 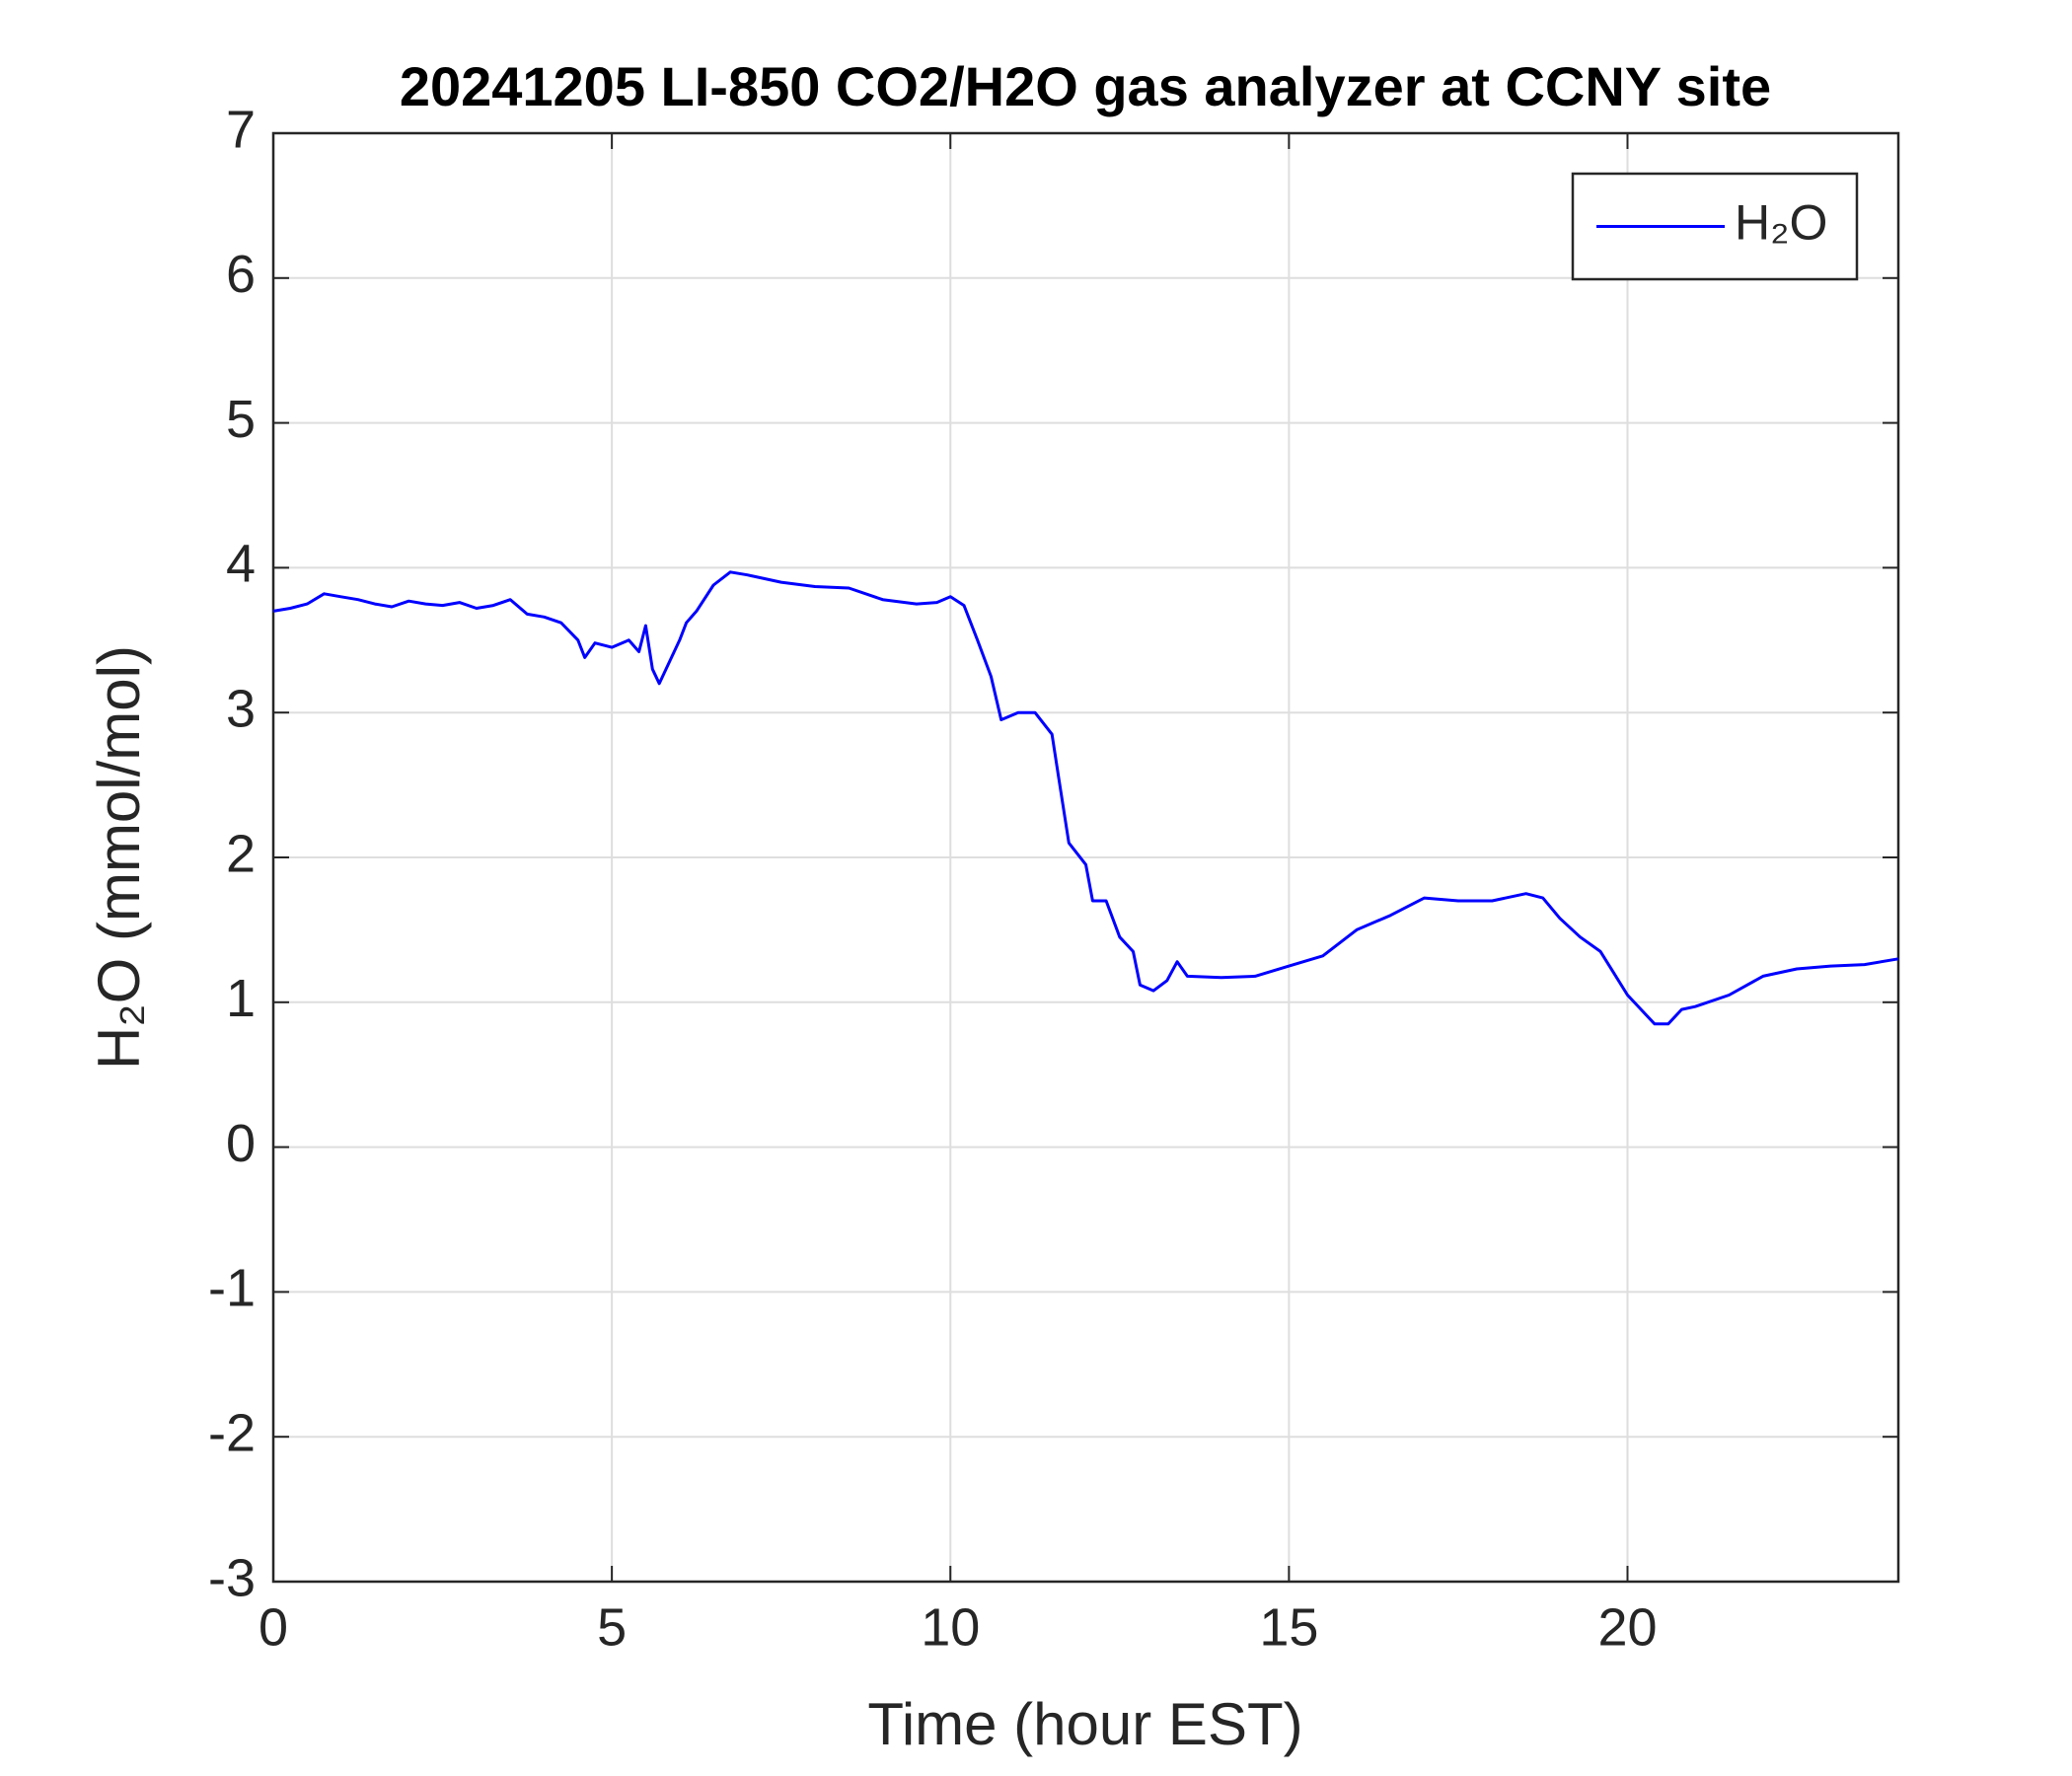 What do you see at coordinates (232, 1432) in the screenshot?
I see `y-tick-label: -2` at bounding box center [232, 1432].